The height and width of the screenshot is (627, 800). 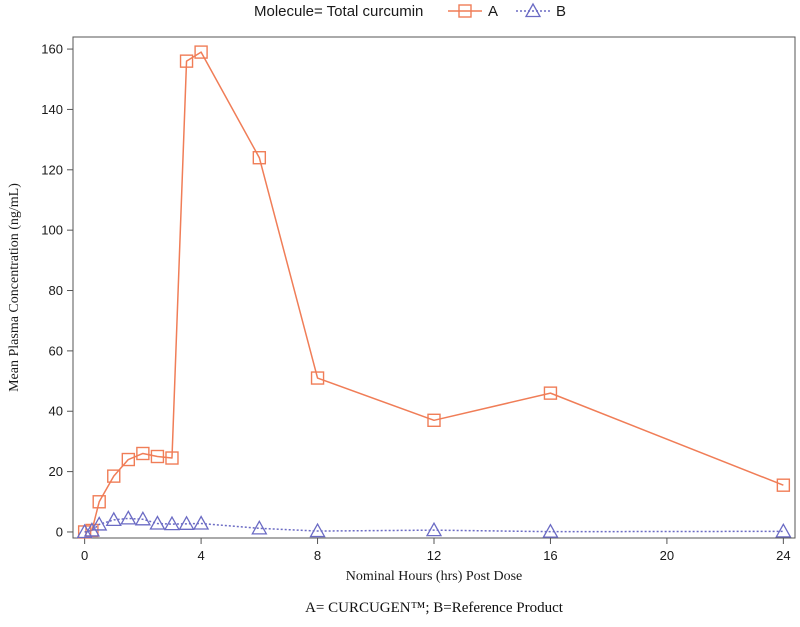 I want to click on x-tick-label: 24, so click(x=783, y=555).